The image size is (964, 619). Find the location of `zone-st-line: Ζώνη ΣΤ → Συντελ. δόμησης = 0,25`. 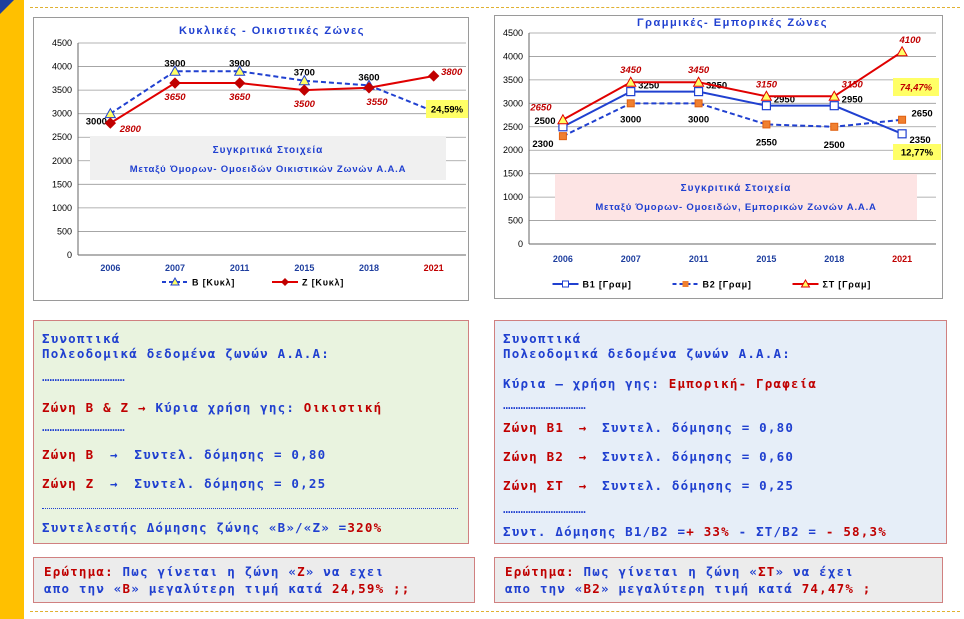

zone-st-line: Ζώνη ΣΤ → Συντελ. δόμησης = 0,25 is located at coordinates (648, 485).